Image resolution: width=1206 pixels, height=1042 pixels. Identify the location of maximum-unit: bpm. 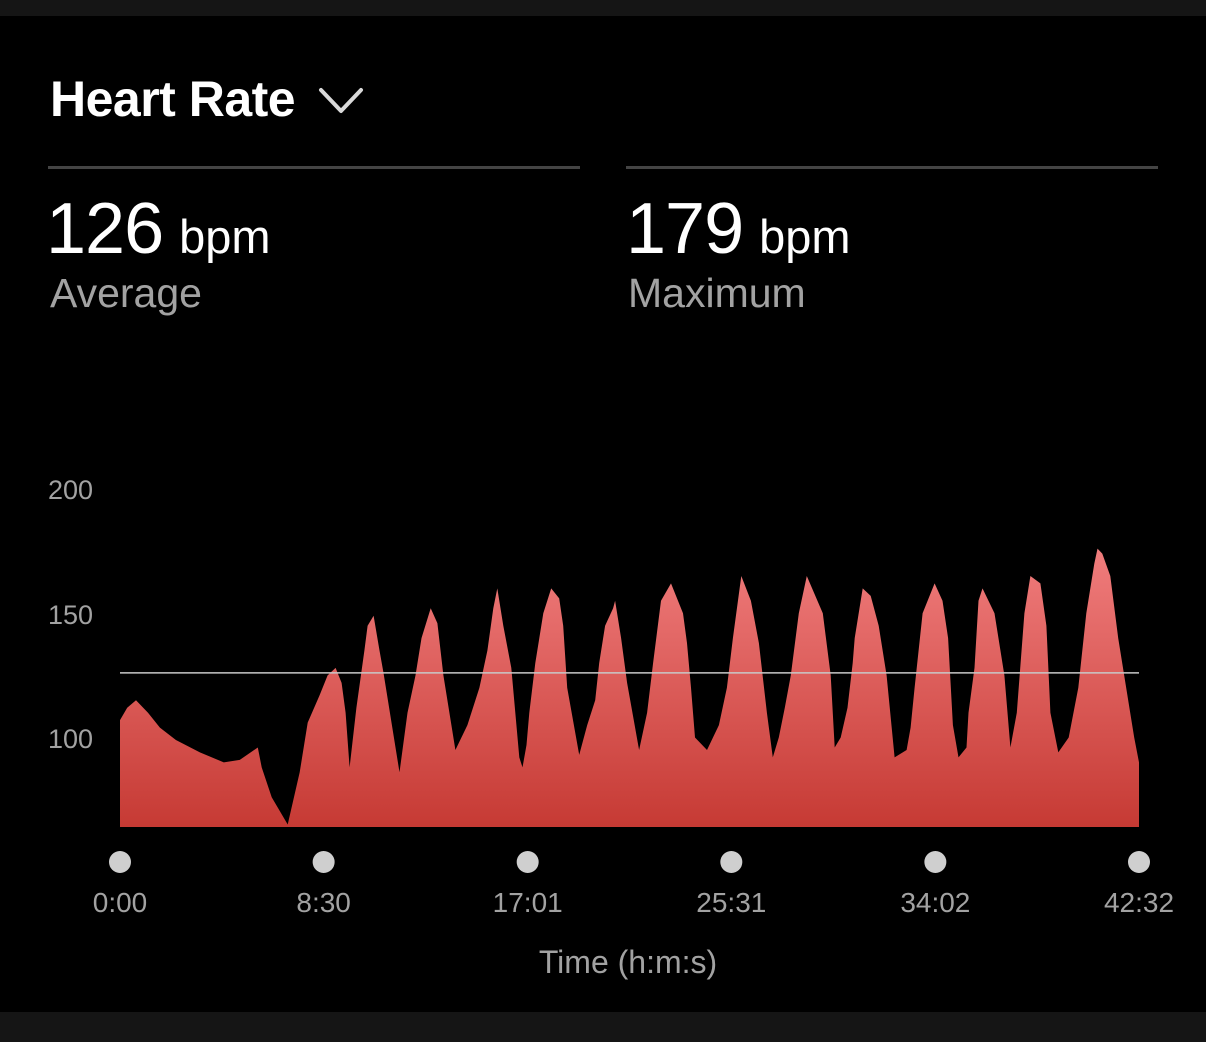
(805, 236).